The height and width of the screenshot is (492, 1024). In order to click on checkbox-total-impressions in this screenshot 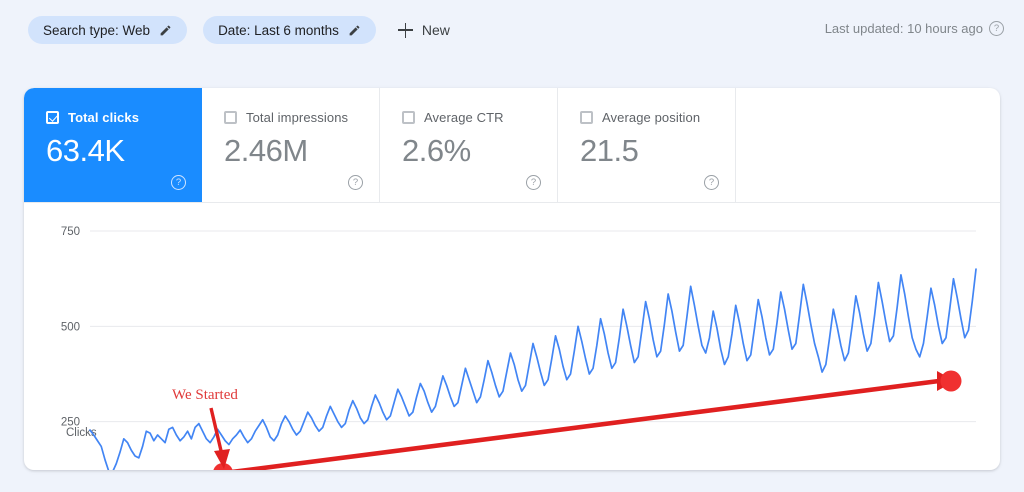, I will do `click(230, 117)`.